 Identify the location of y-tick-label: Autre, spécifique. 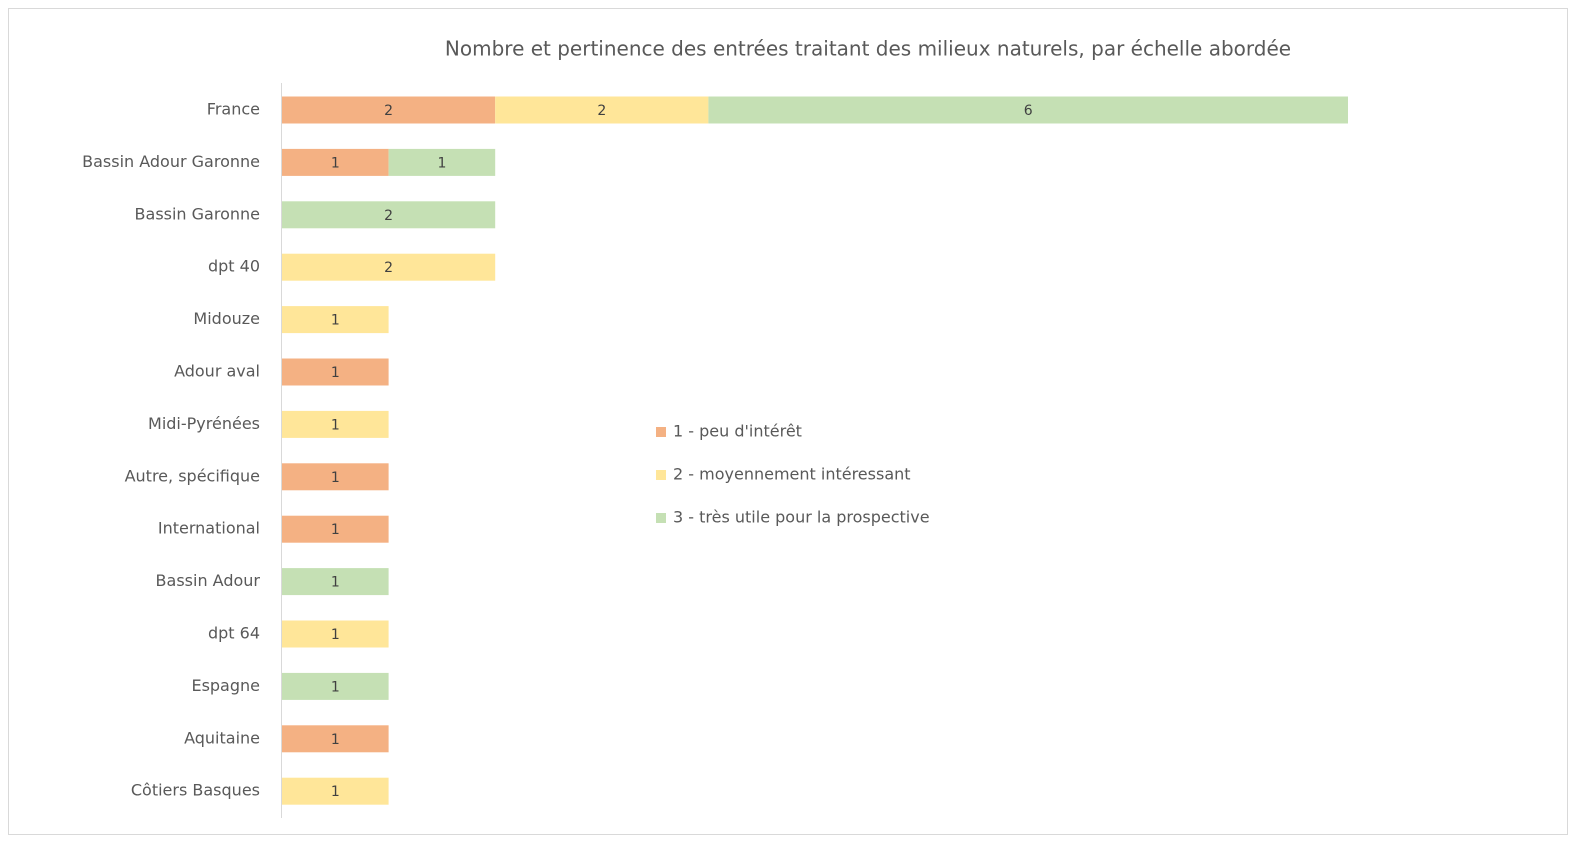
(192, 475).